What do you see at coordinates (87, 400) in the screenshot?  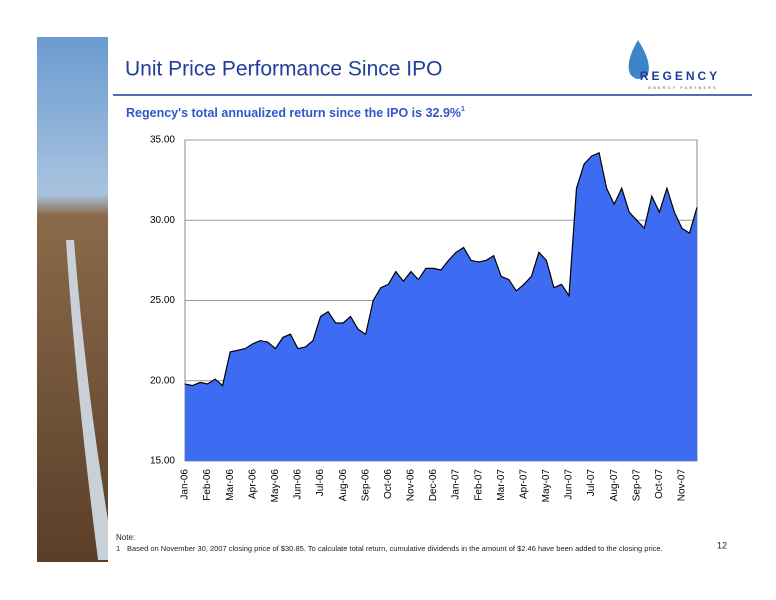 I see `pipeline` at bounding box center [87, 400].